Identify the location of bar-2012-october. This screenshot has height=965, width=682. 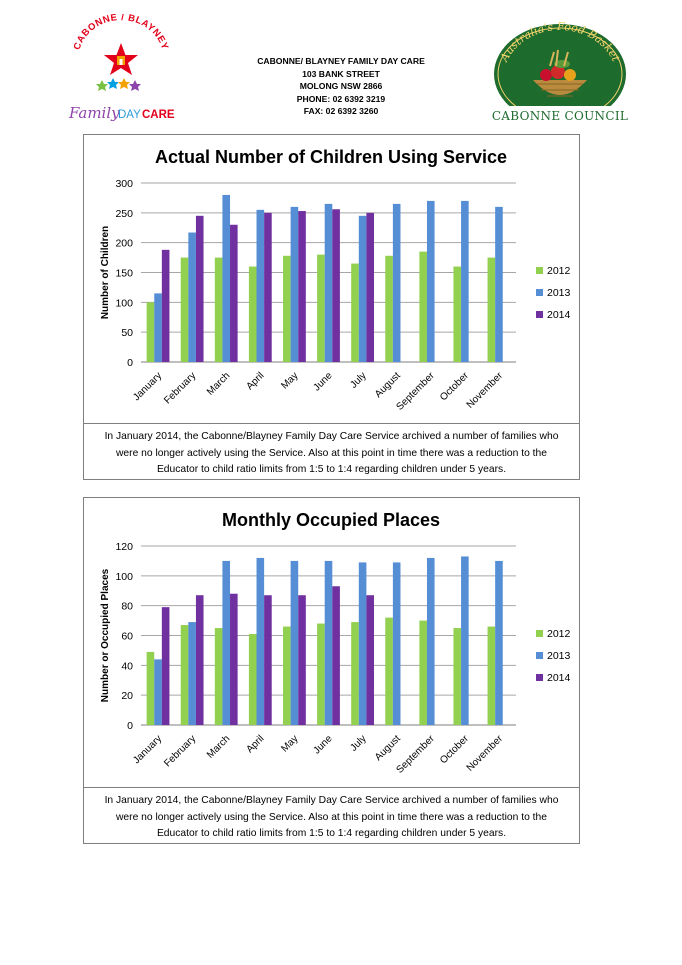
(457, 676).